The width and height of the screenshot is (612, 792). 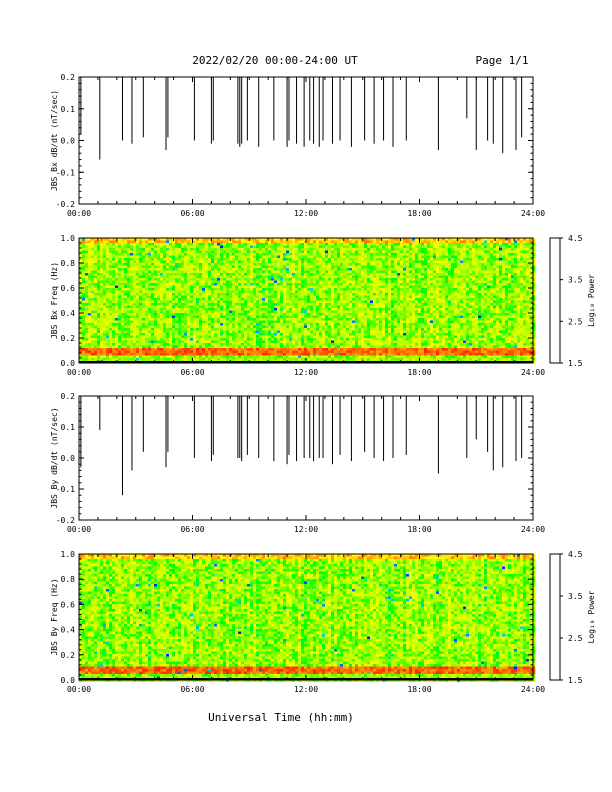 I want to click on dbdt-x-x-tick-label: 12:00, so click(x=306, y=213).